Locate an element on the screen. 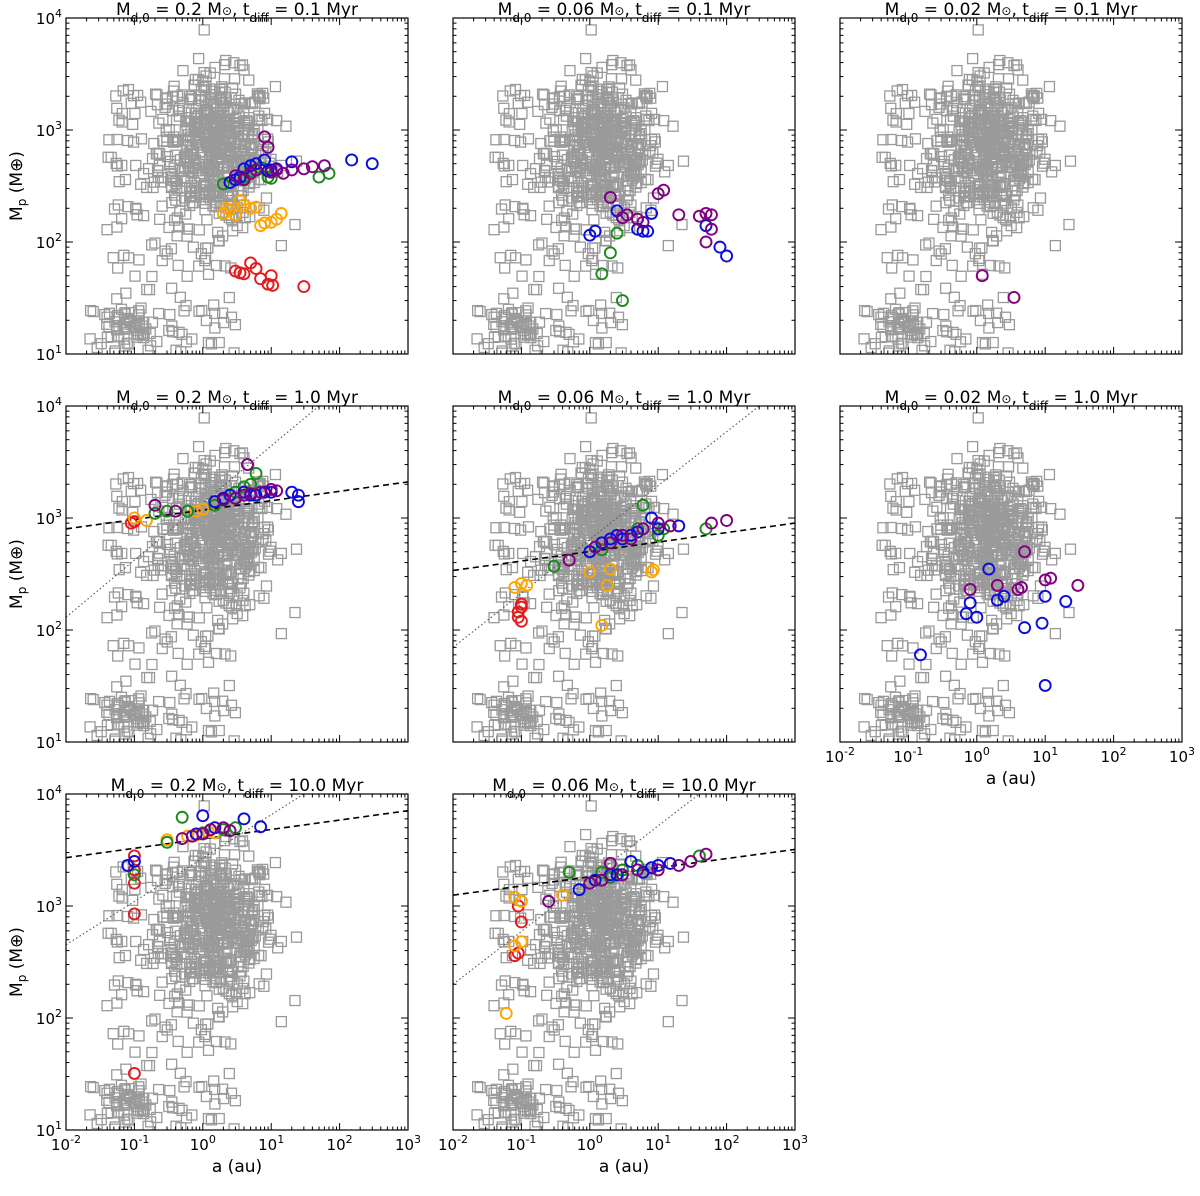 Image resolution: width=1200 pixels, height=1196 pixels. axes-frame is located at coordinates (624, 186).